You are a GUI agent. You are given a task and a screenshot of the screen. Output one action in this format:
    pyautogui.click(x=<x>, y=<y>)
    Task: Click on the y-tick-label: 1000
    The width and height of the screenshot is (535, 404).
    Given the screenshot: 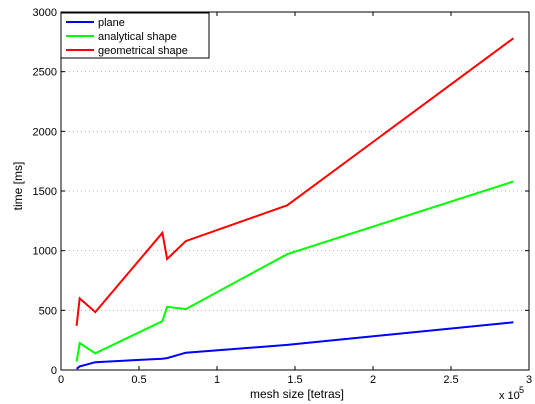 What is the action you would take?
    pyautogui.click(x=45, y=252)
    